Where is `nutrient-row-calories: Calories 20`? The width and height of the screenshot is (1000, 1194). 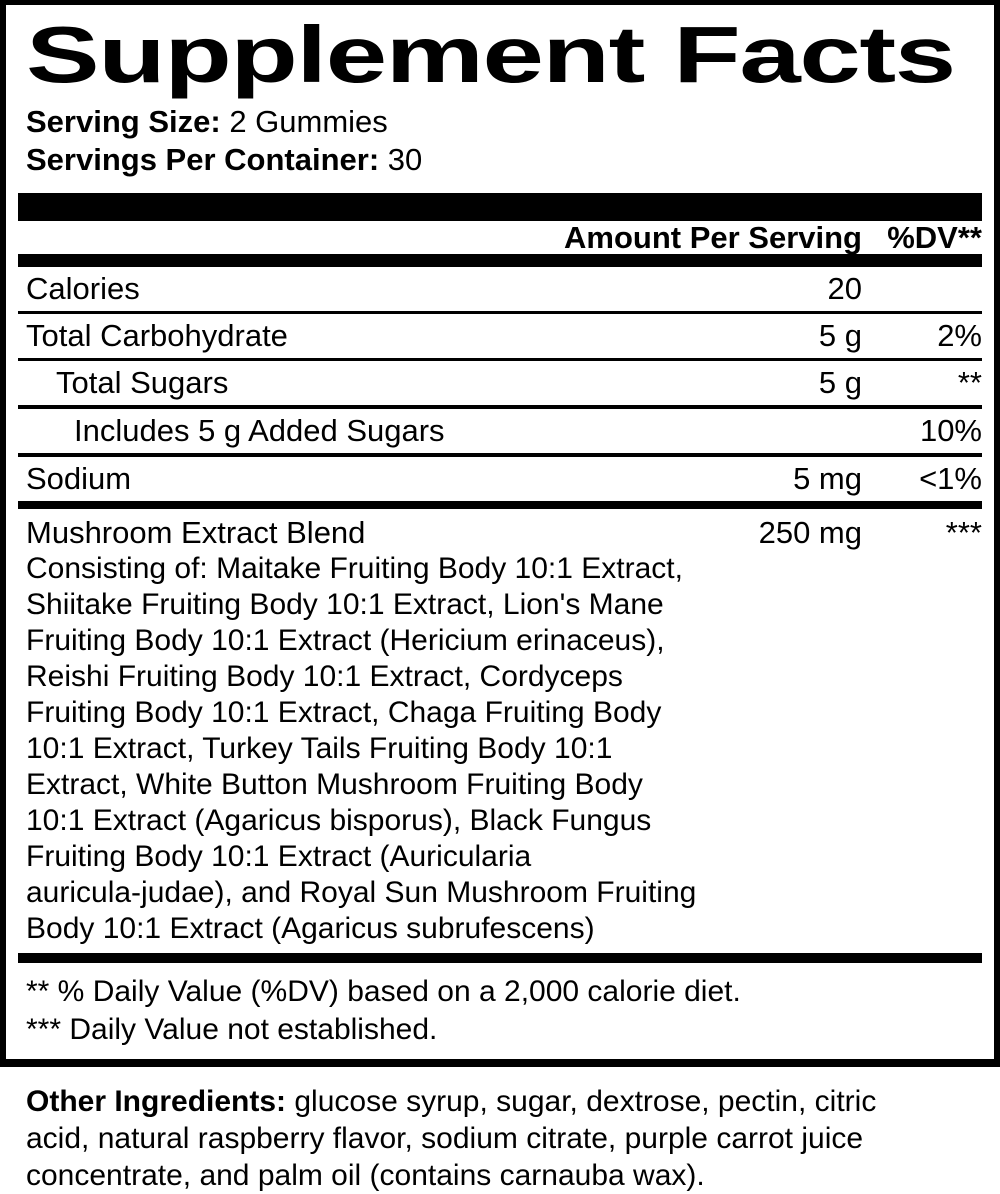
nutrient-row-calories: Calories 20 is located at coordinates (500, 290).